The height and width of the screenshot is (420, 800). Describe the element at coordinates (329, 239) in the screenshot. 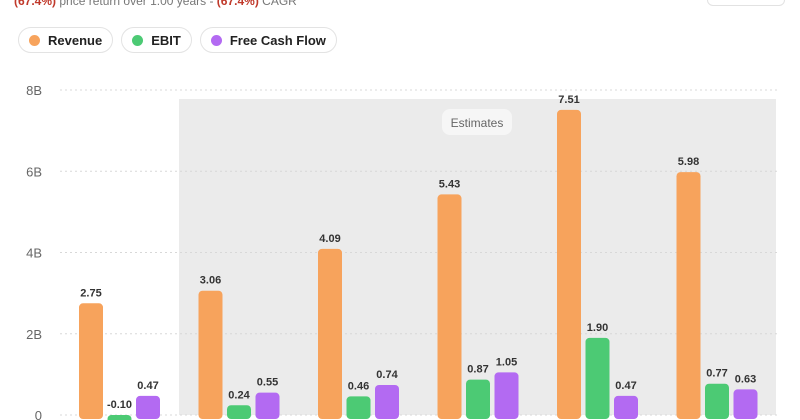

I see `data-label: 4.09` at that location.